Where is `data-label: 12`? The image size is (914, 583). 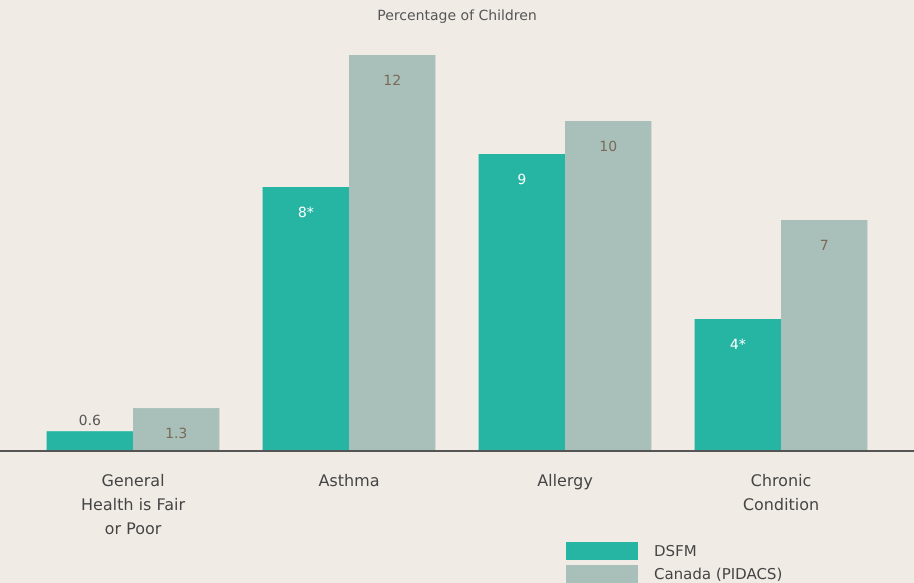
data-label: 12 is located at coordinates (392, 81).